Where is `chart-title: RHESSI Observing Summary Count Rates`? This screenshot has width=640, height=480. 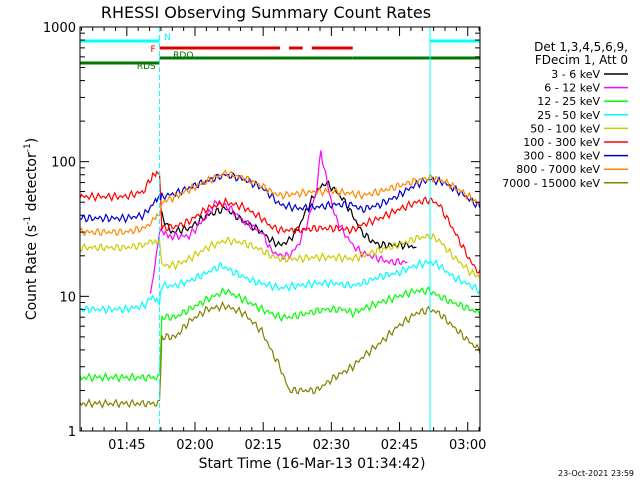
chart-title: RHESSI Observing Summary Count Rates is located at coordinates (266, 12).